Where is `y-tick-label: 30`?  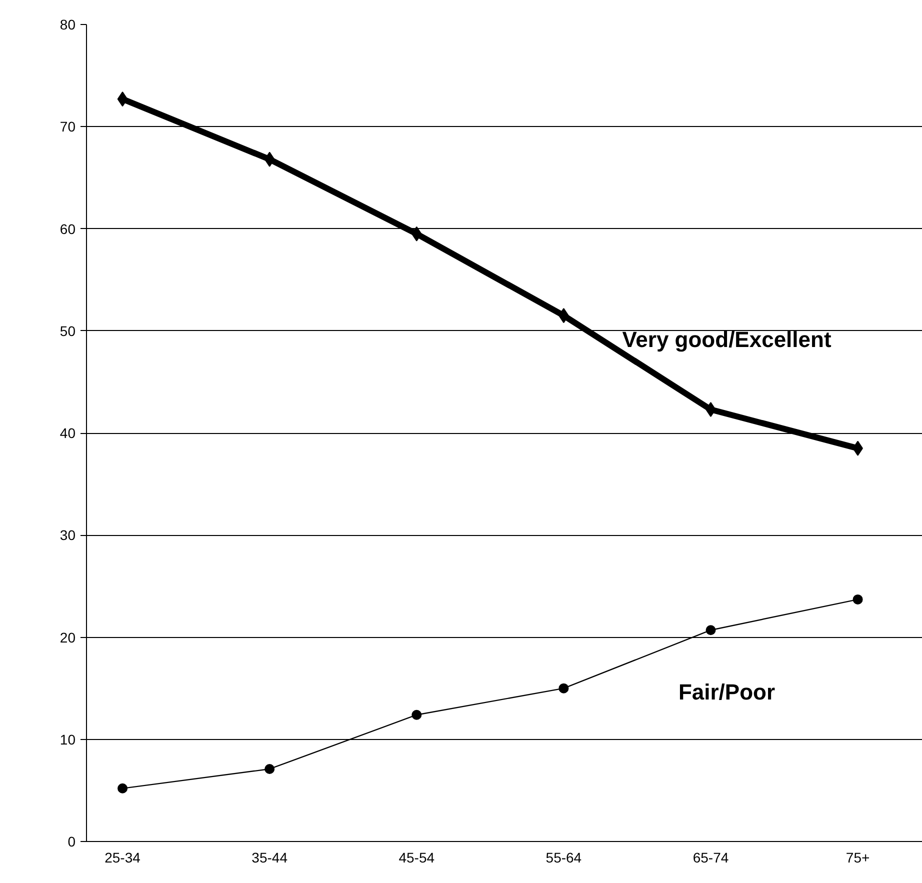
y-tick-label: 30 is located at coordinates (68, 535).